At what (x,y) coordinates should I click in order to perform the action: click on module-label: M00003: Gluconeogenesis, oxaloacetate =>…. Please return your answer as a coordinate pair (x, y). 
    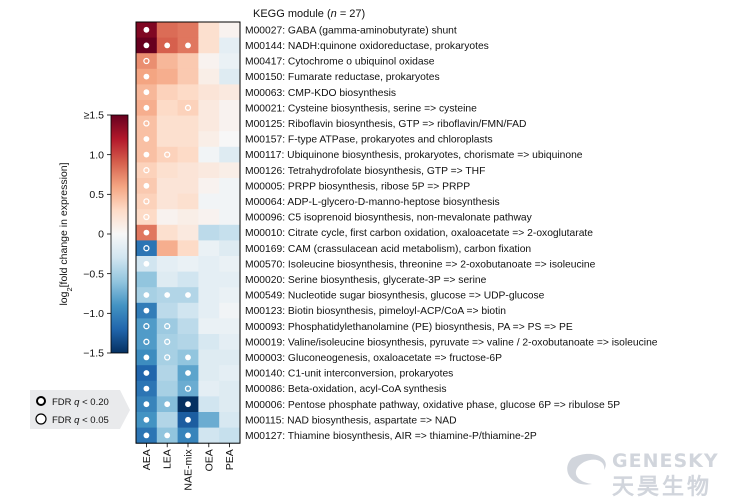
    Looking at the image, I should click on (373, 358).